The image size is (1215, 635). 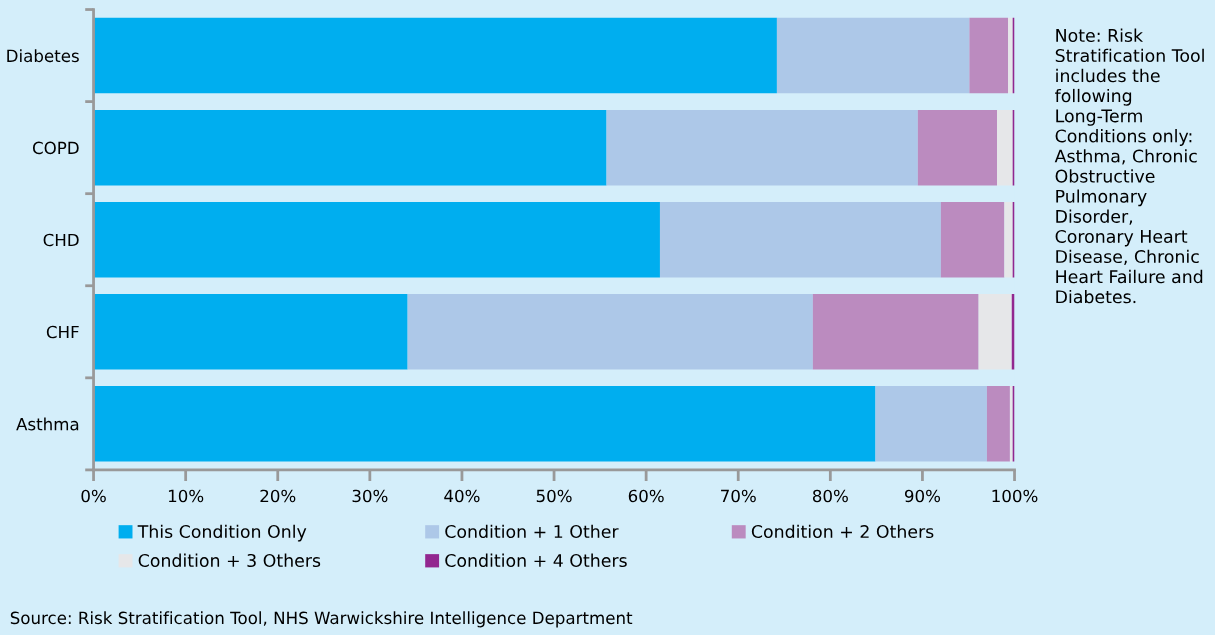 I want to click on y-tick-label: Diabetes, so click(x=43, y=56).